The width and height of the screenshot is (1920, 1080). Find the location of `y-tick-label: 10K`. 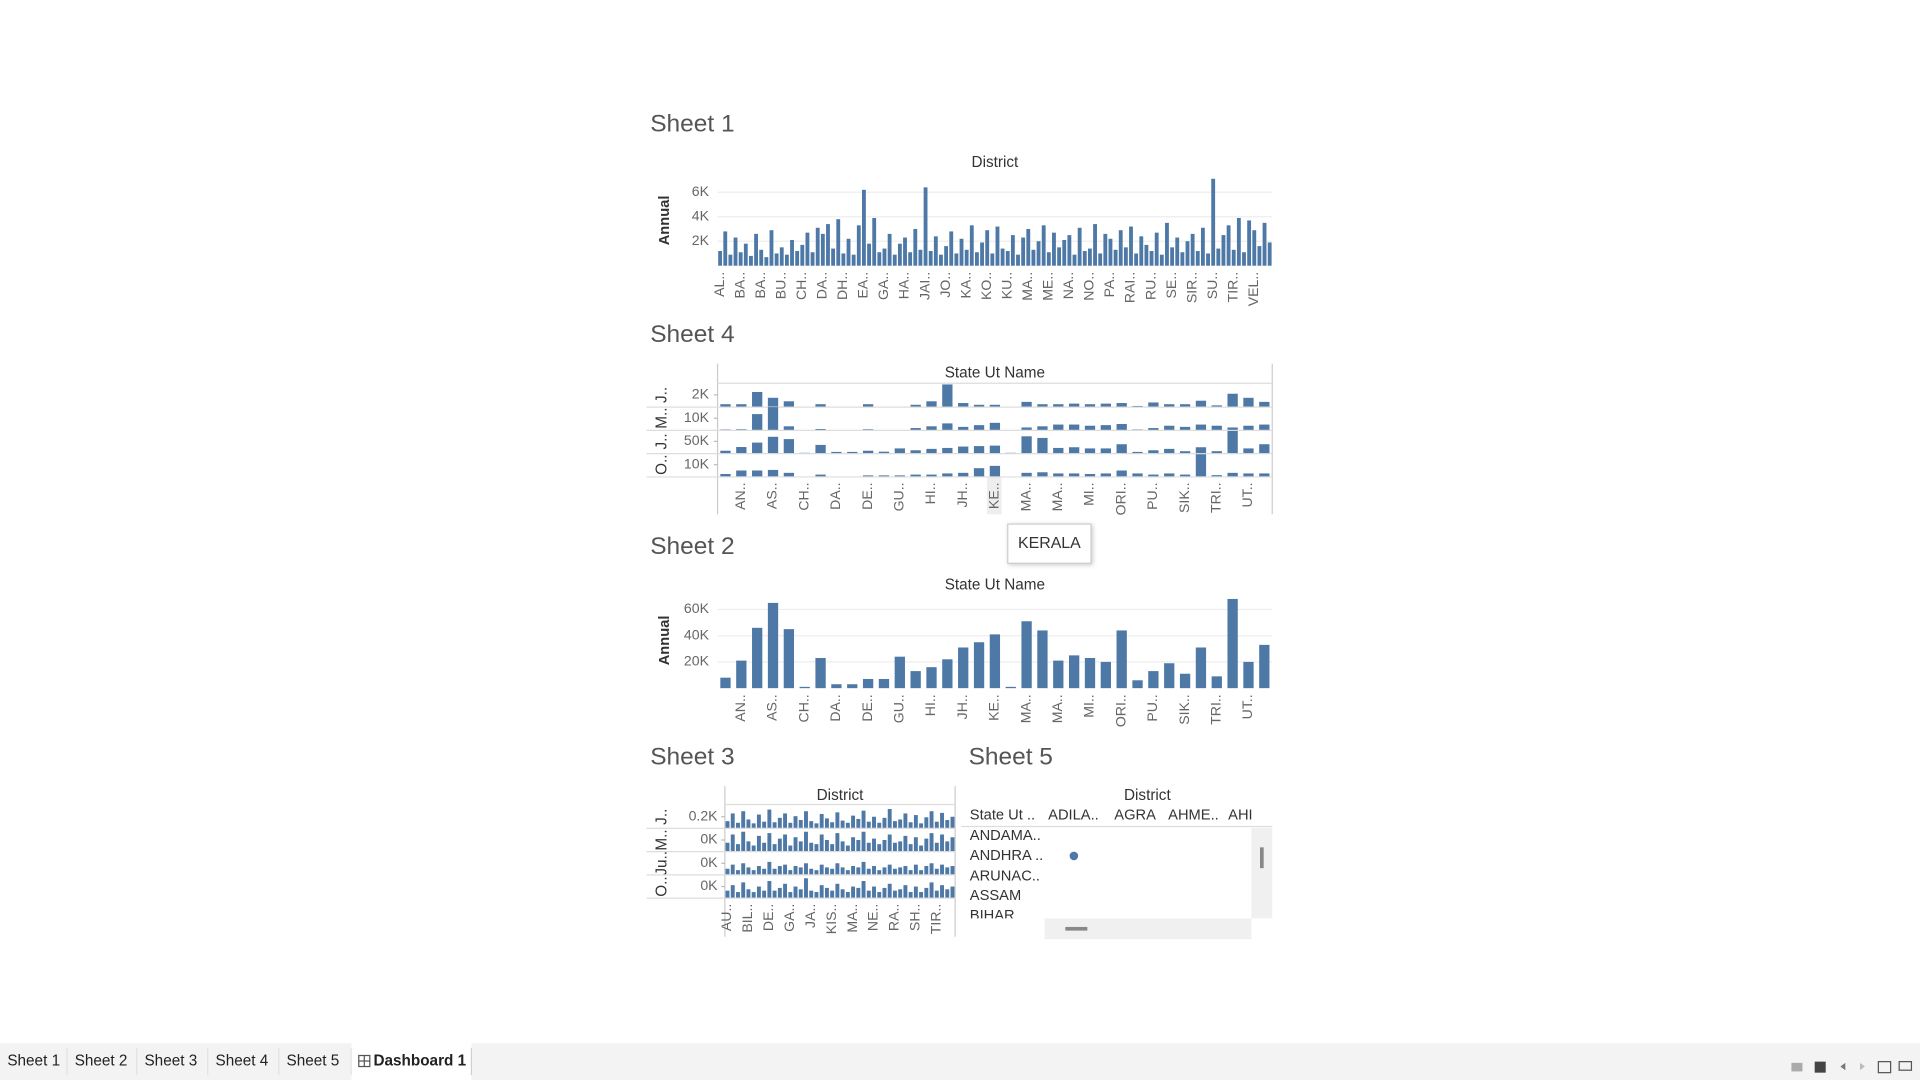

y-tick-label: 10K is located at coordinates (697, 463).